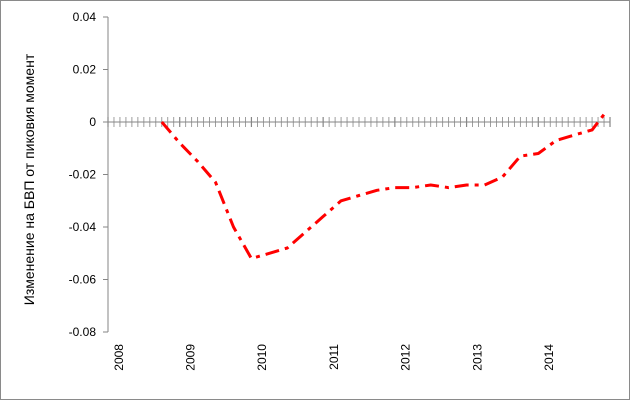 This screenshot has width=630, height=400. I want to click on x-tick-label: 2011, so click(334, 357).